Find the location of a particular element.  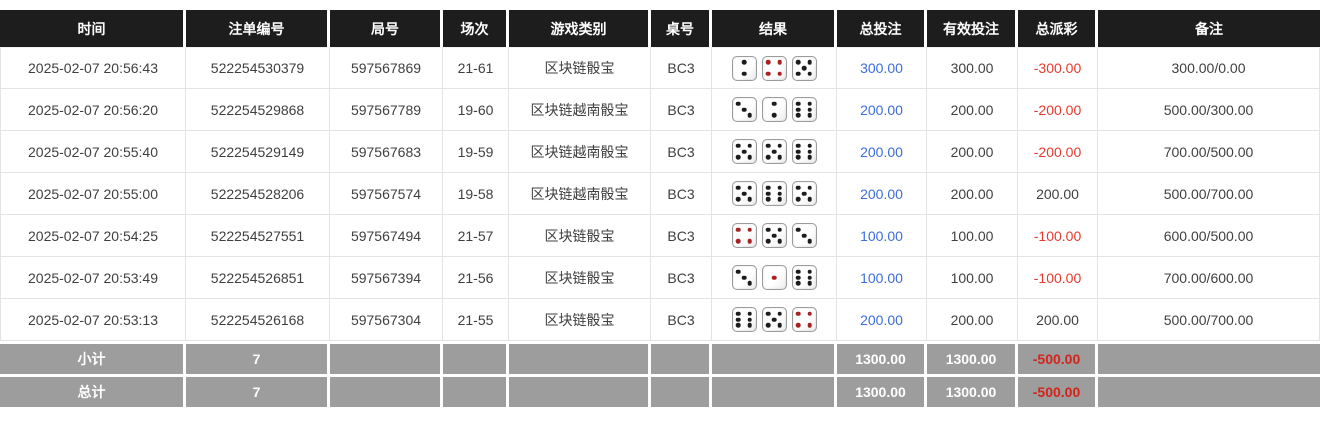

cell-bet_id: 522254528206 is located at coordinates (258, 194).